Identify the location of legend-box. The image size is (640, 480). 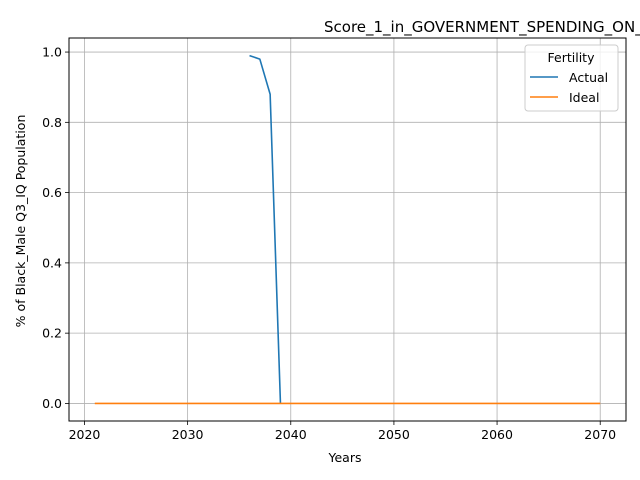
(571, 78).